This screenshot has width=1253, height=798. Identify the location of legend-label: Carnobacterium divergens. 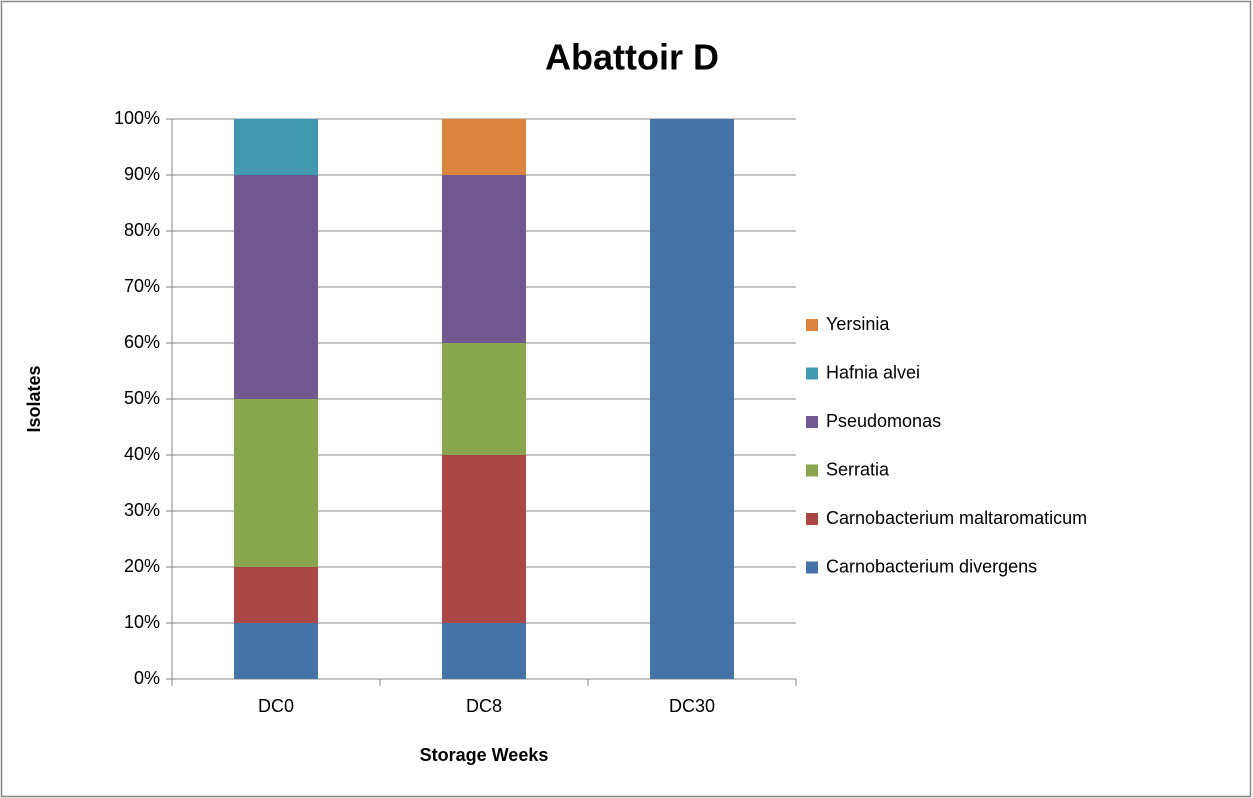
(931, 566).